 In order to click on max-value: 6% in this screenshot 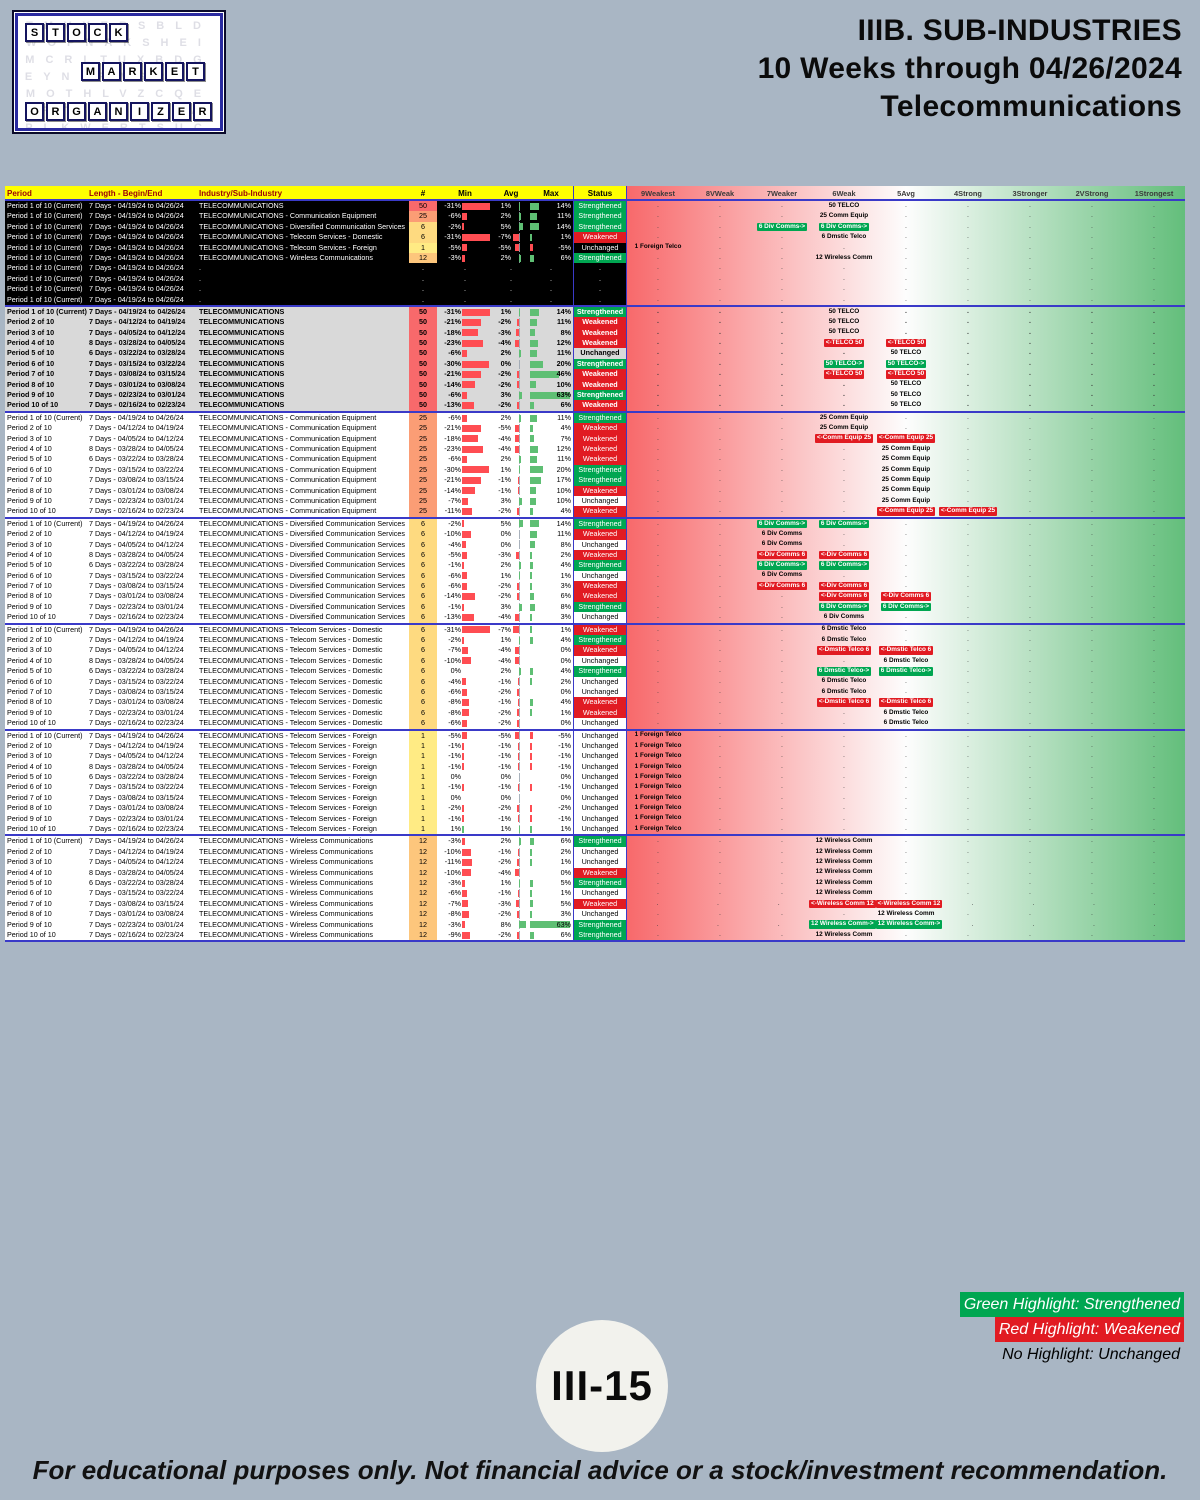, I will do `click(565, 596)`.